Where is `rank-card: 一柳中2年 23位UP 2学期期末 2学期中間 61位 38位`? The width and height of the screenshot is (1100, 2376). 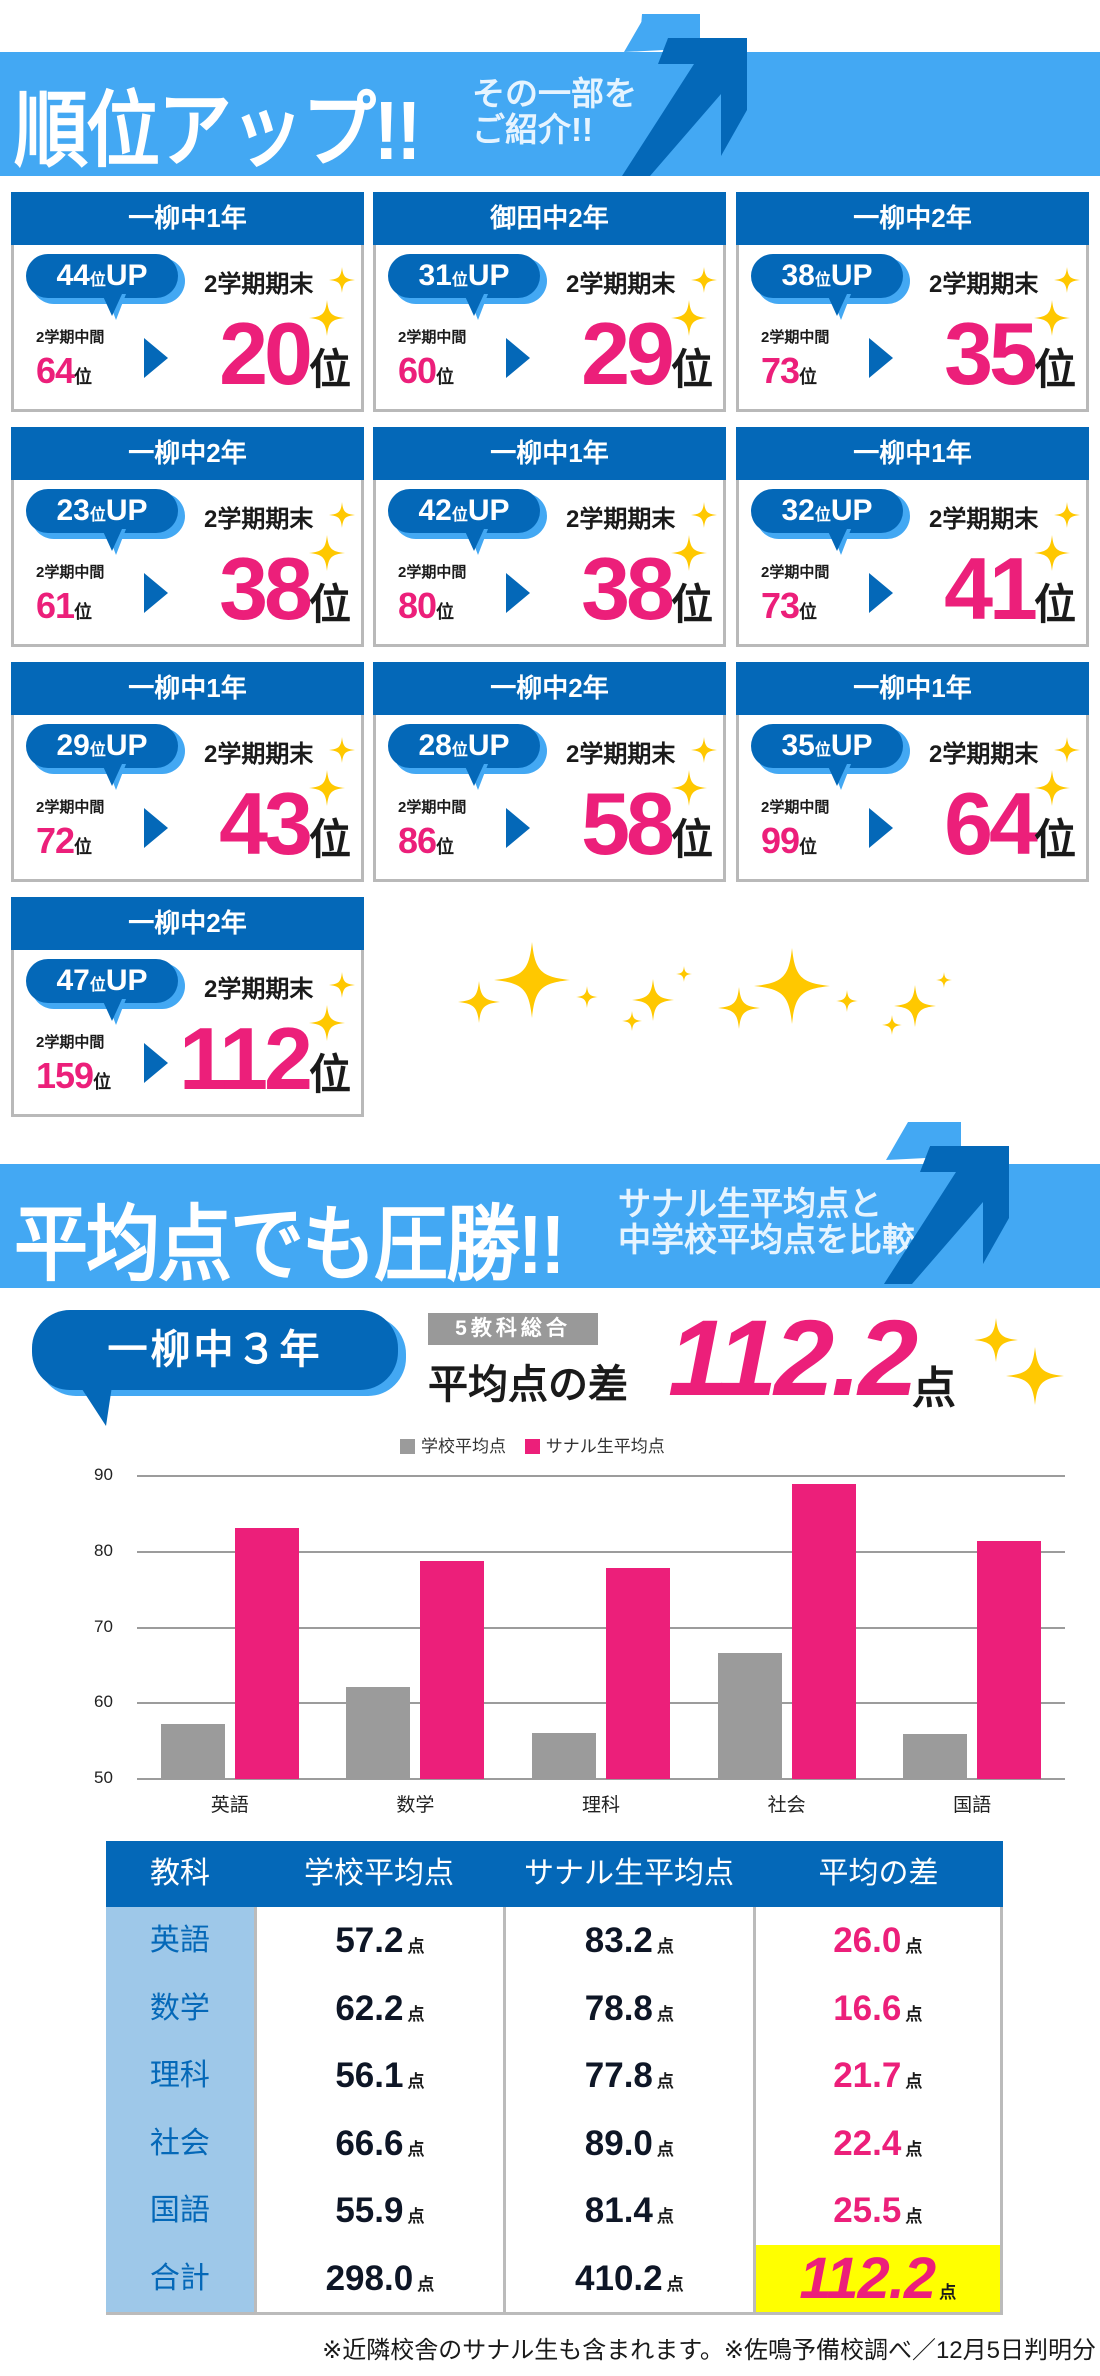
rank-card: 一柳中2年 23位UP 2学期期末 2学期中間 61位 38位 is located at coordinates (187, 537).